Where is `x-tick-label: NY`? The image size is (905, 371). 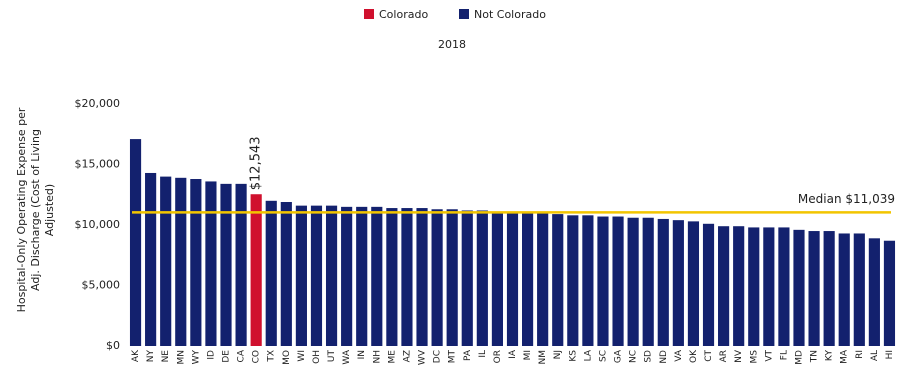
x-tick-label: NY is located at coordinates (151, 356).